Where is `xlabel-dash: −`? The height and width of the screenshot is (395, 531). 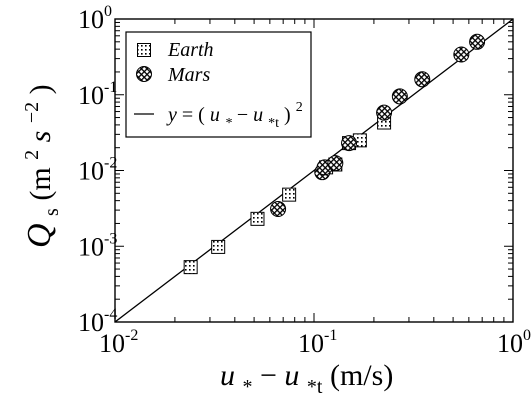
xlabel-dash: − is located at coordinates (268, 375).